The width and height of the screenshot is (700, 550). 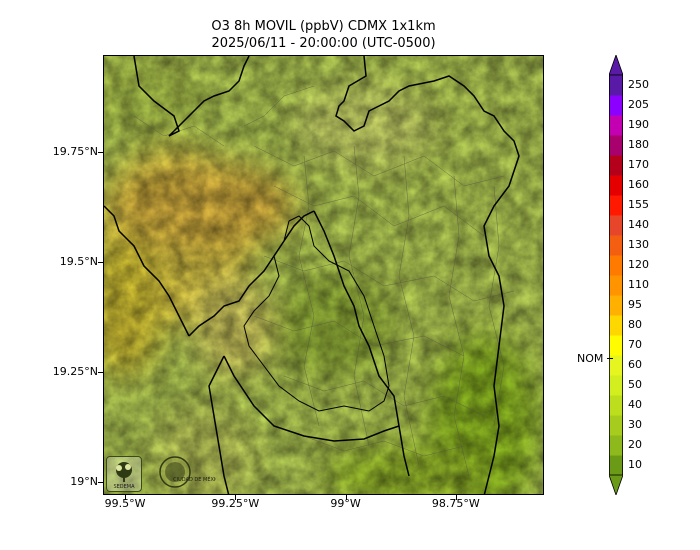 What do you see at coordinates (124, 487) in the screenshot?
I see `sedema-text: SEDEMA` at bounding box center [124, 487].